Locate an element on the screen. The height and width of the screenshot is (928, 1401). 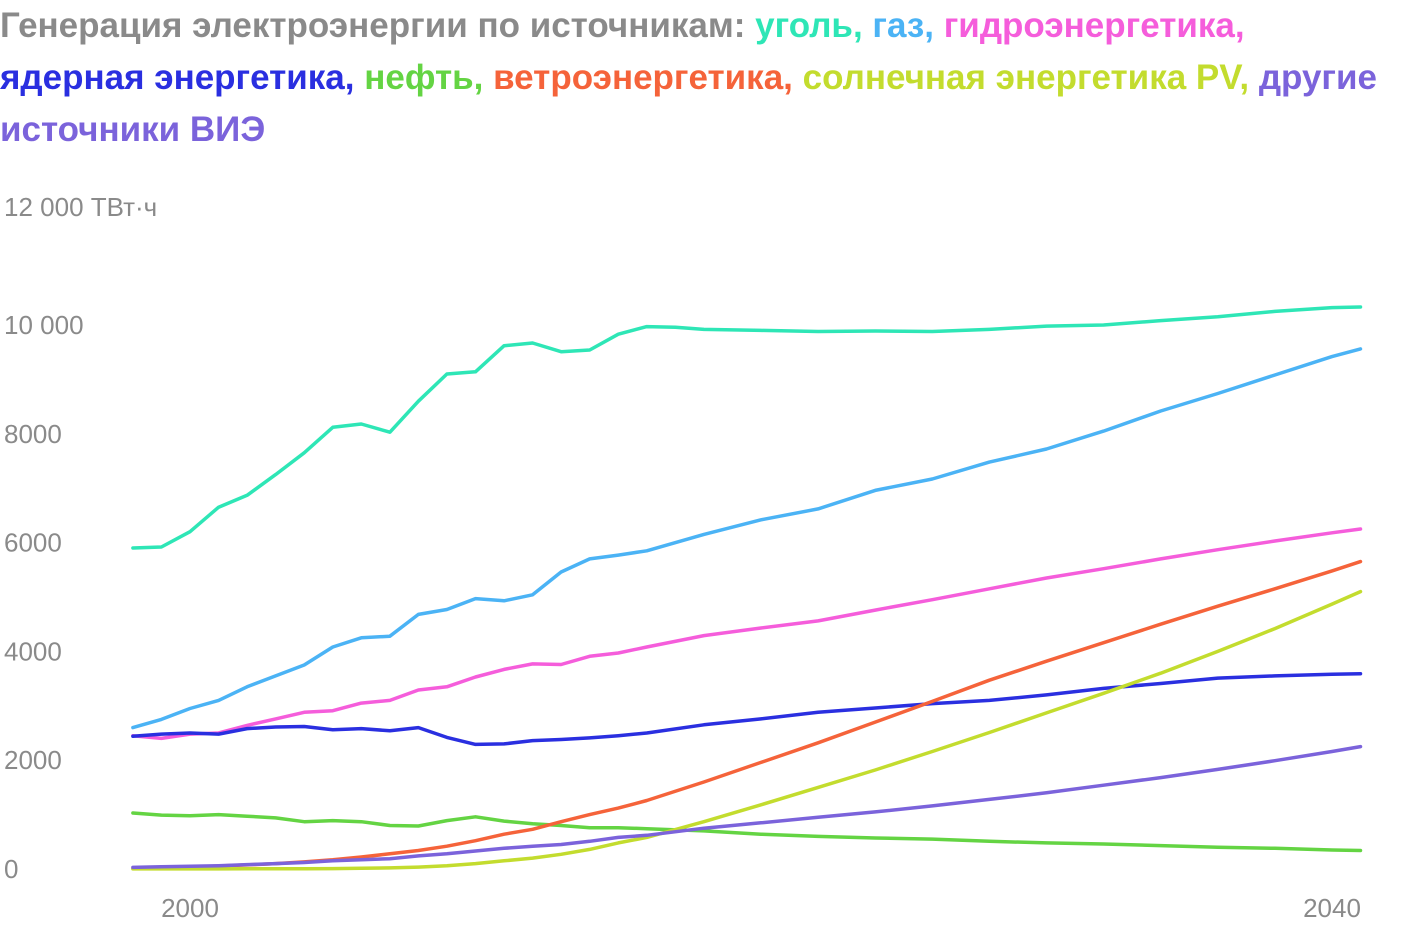
y-axis-unit-label: 12 000 ТВт·ч is located at coordinates (80, 207).